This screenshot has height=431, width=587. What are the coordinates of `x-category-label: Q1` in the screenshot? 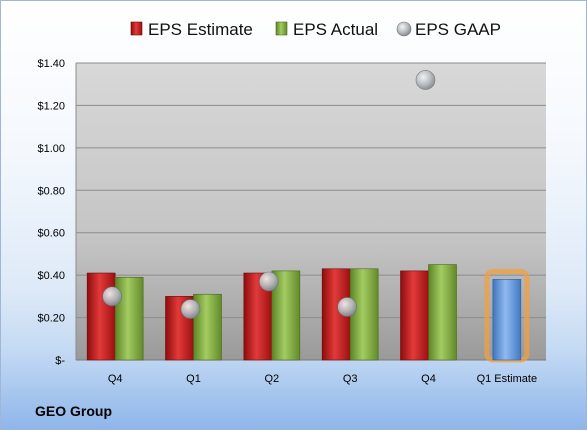 It's located at (193, 379).